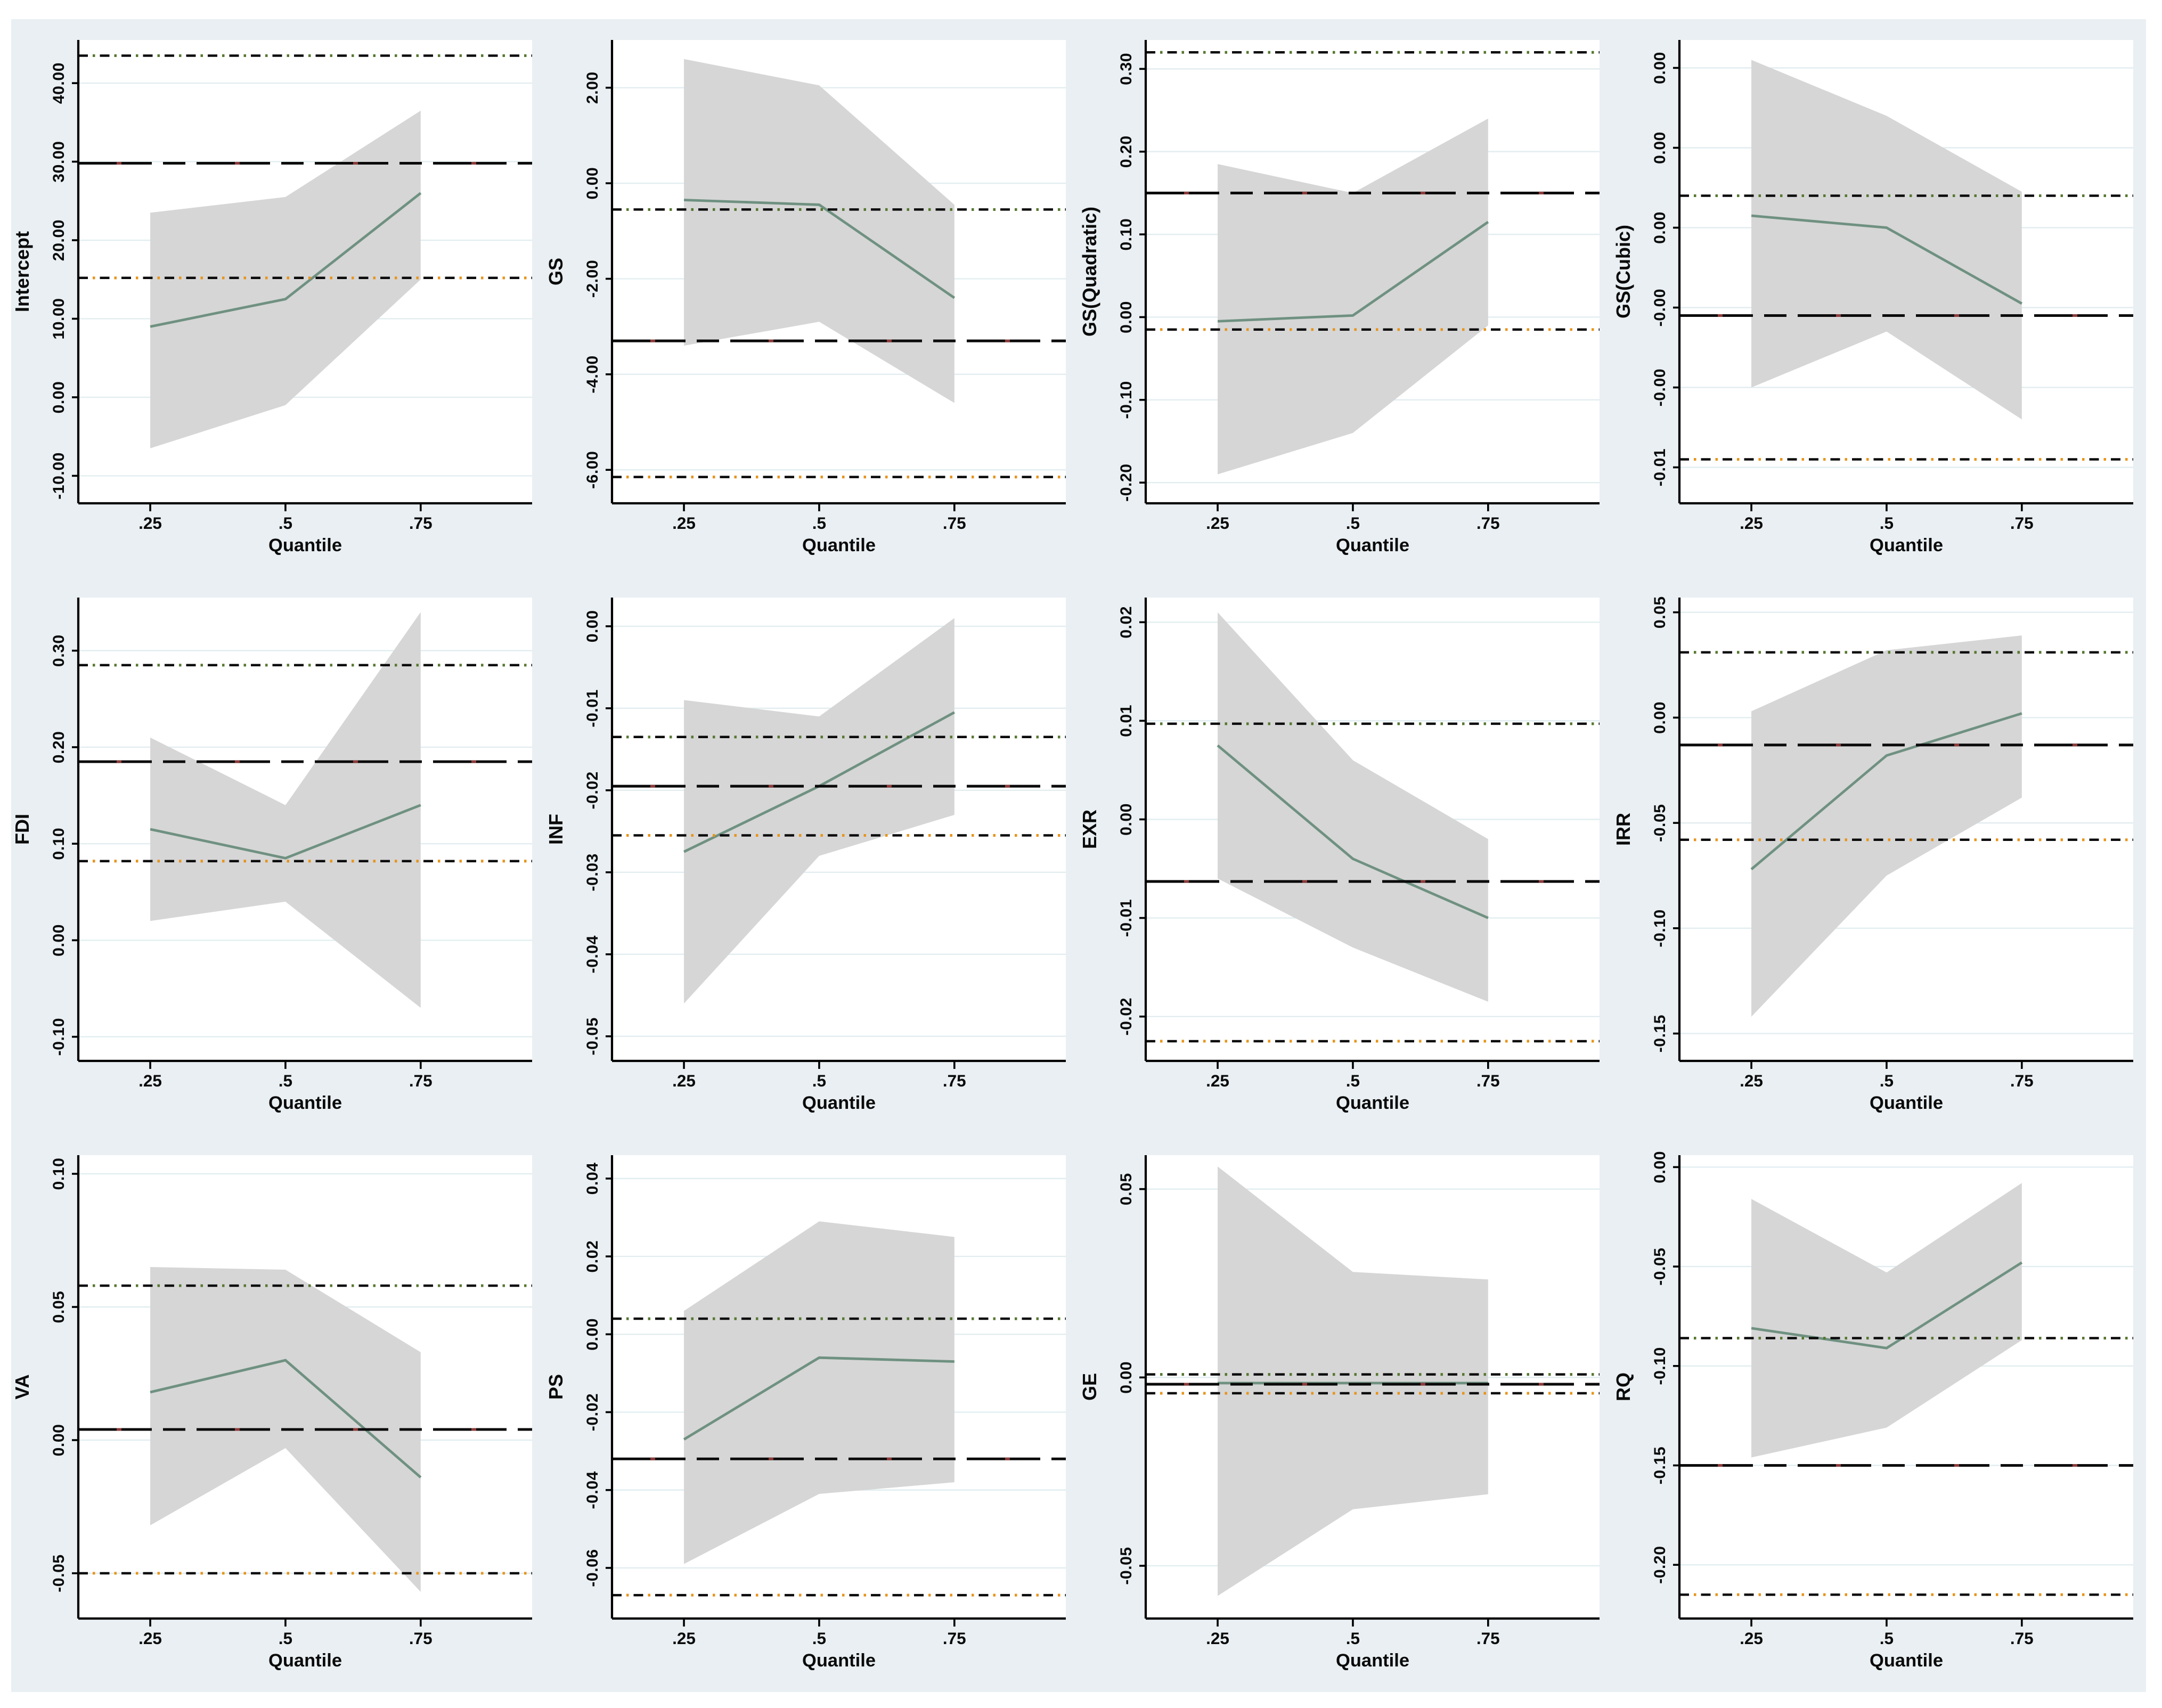 This screenshot has width=2162, height=1708. I want to click on y-tick-label: -0.01, so click(1660, 467).